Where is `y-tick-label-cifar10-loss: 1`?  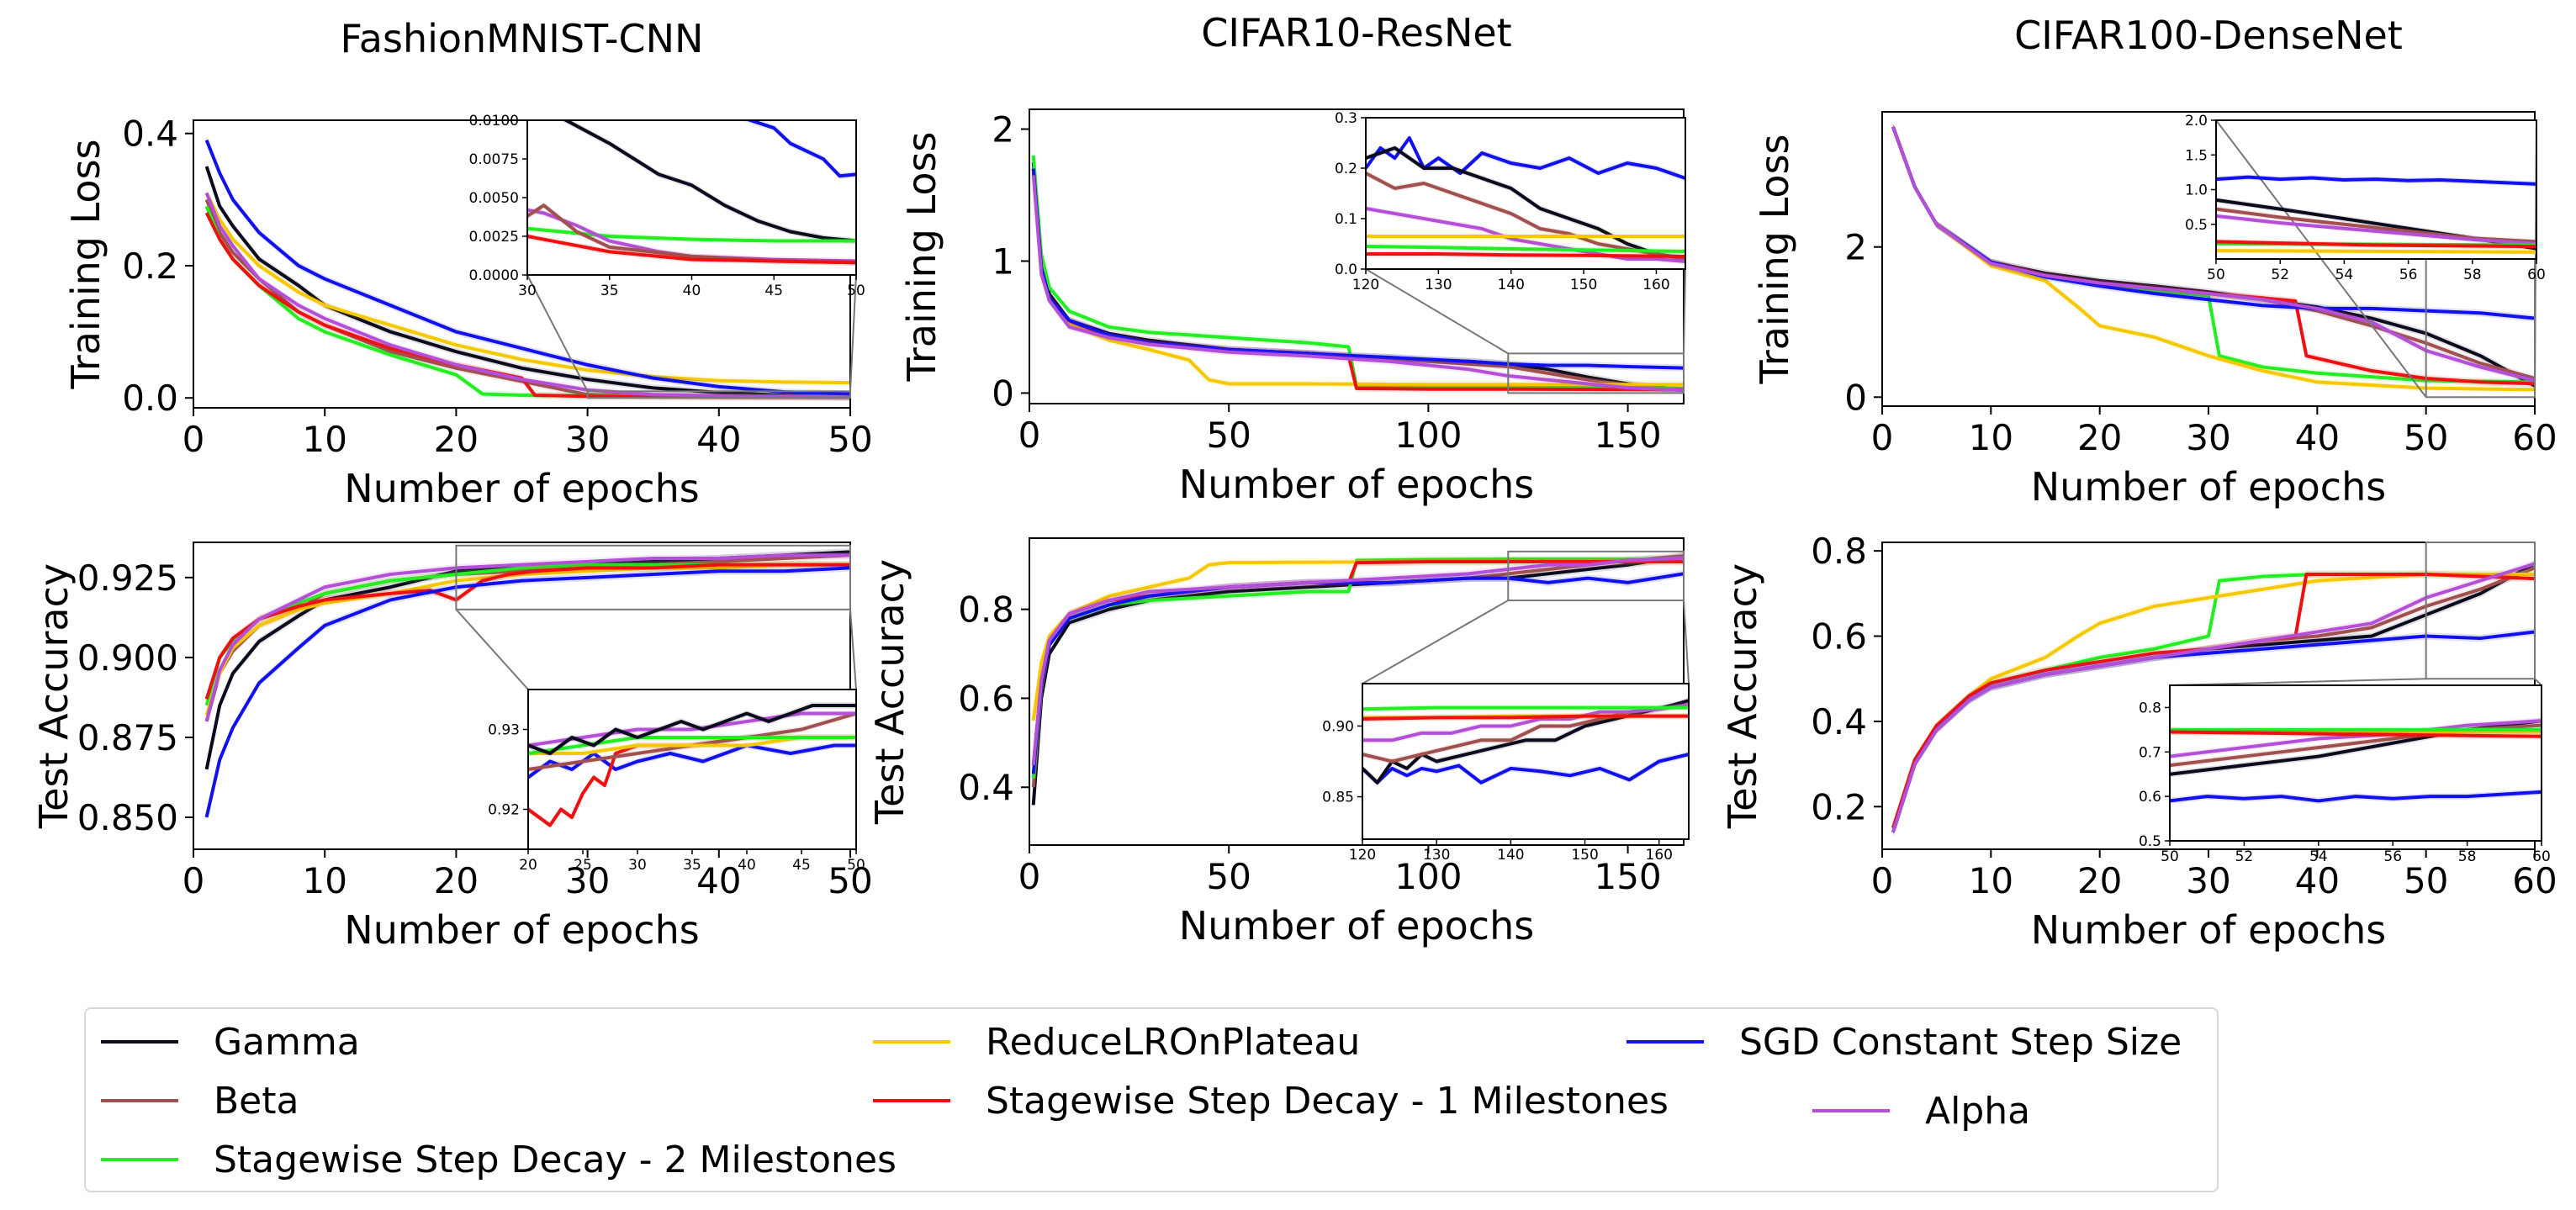
y-tick-label-cifar10-loss: 1 is located at coordinates (1003, 261).